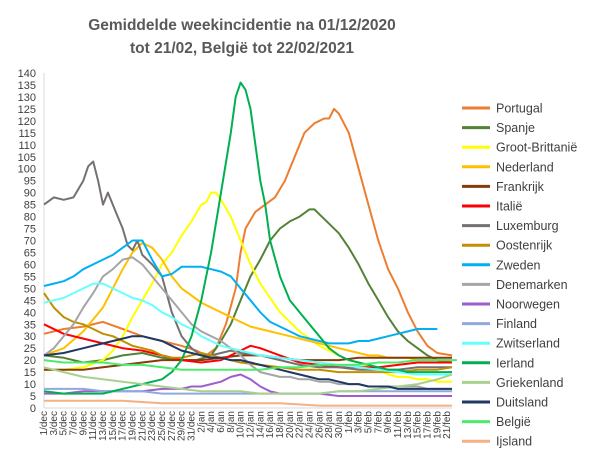 The image size is (603, 472). I want to click on x-tick-label: 15/feb, so click(418, 425).